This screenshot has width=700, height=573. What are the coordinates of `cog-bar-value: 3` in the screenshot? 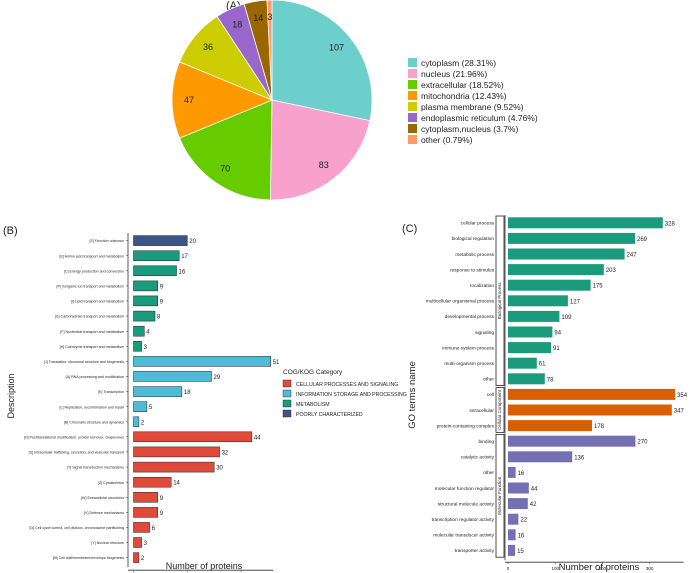 It's located at (146, 544).